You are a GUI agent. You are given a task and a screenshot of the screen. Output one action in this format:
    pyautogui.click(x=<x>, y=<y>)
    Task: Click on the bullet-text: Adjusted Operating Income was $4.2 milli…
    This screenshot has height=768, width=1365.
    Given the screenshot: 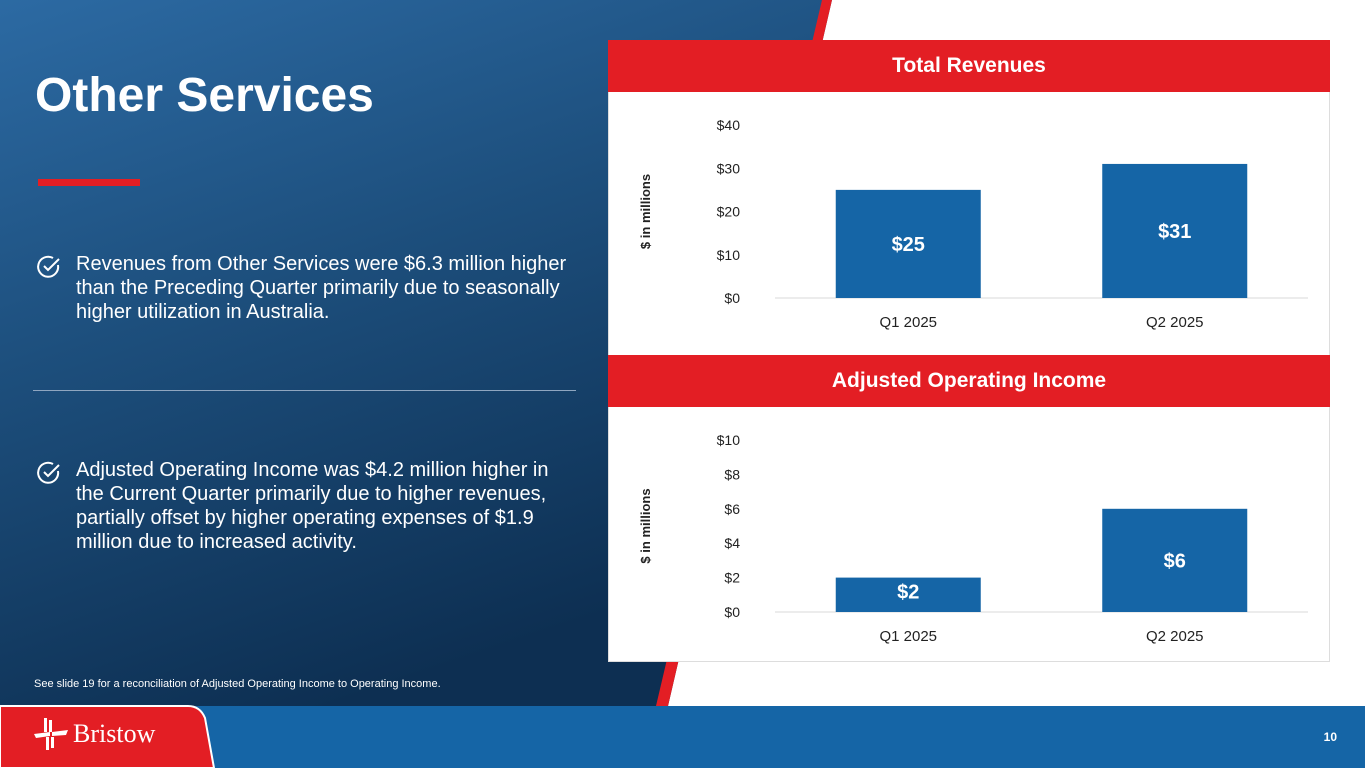 What is the action you would take?
    pyautogui.click(x=312, y=506)
    